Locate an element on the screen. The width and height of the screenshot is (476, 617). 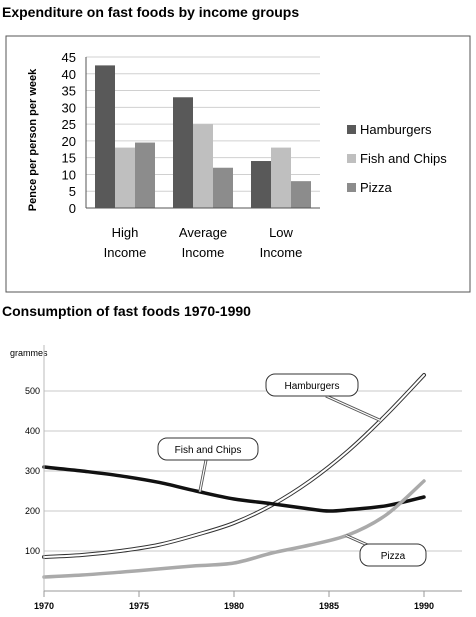
bar-y-tick-label: 10 is located at coordinates (69, 174).